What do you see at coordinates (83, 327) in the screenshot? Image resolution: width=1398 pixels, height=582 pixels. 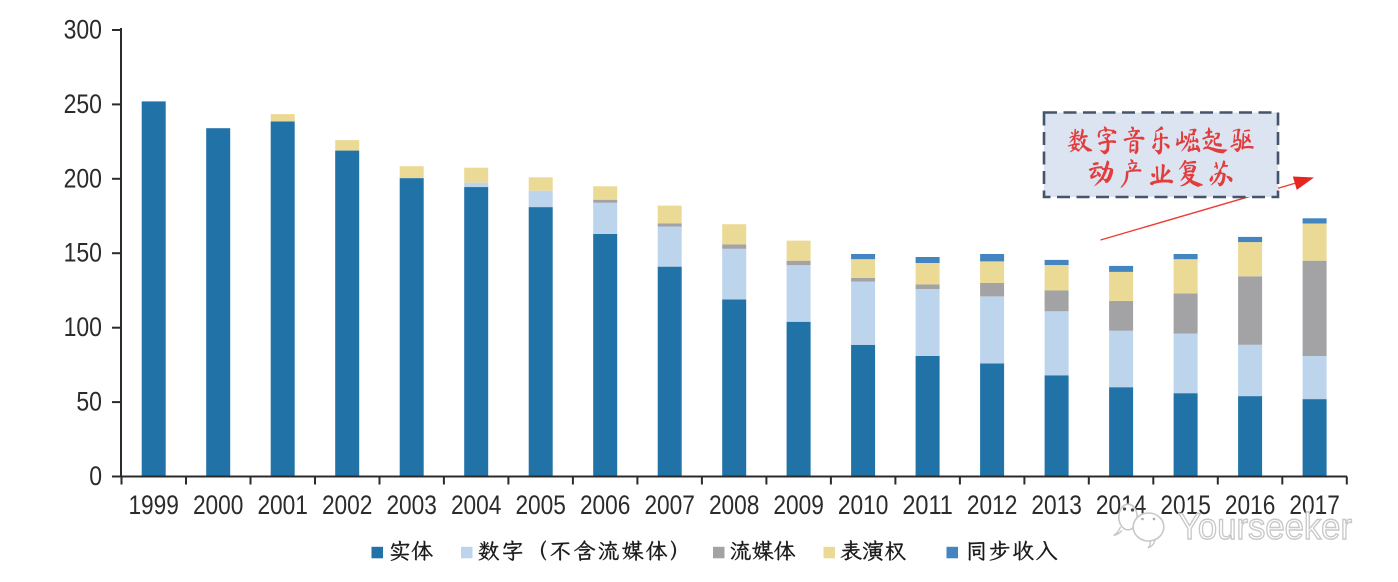 I see `svg-text: 100` at bounding box center [83, 327].